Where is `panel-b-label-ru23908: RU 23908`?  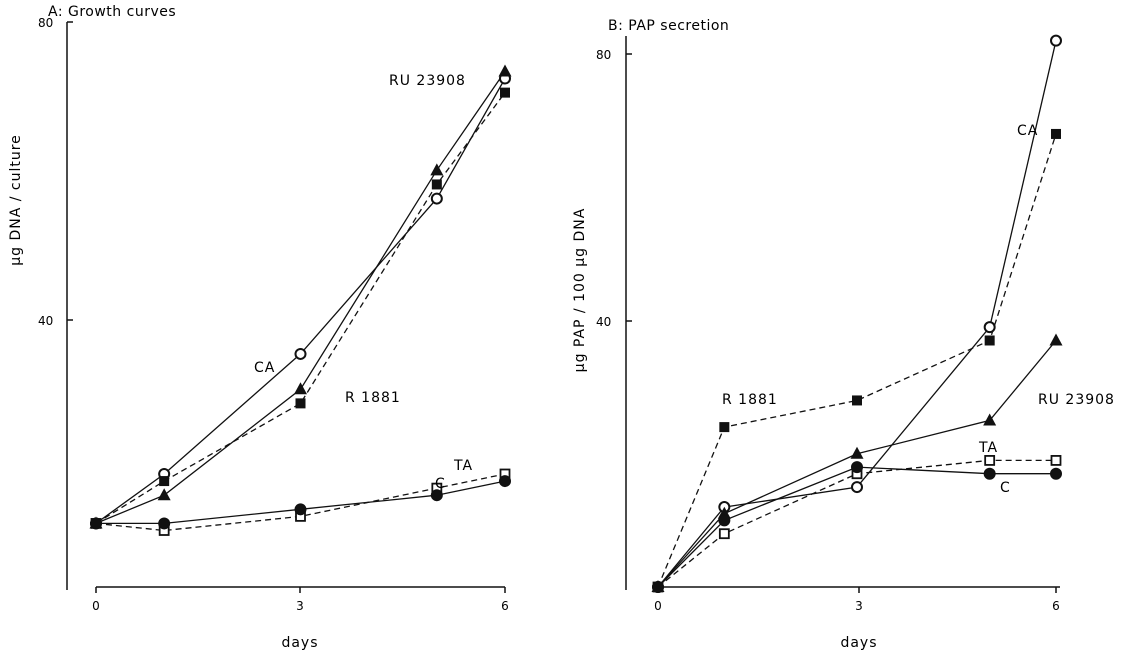 panel-b-label-ru23908: RU 23908 is located at coordinates (1076, 400).